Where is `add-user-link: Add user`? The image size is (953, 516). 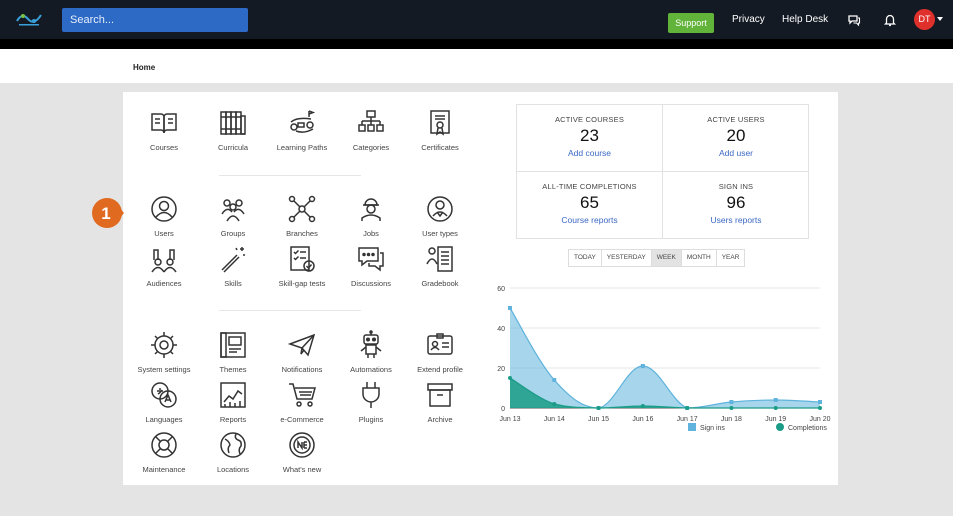
add-user-link: Add user is located at coordinates (736, 153).